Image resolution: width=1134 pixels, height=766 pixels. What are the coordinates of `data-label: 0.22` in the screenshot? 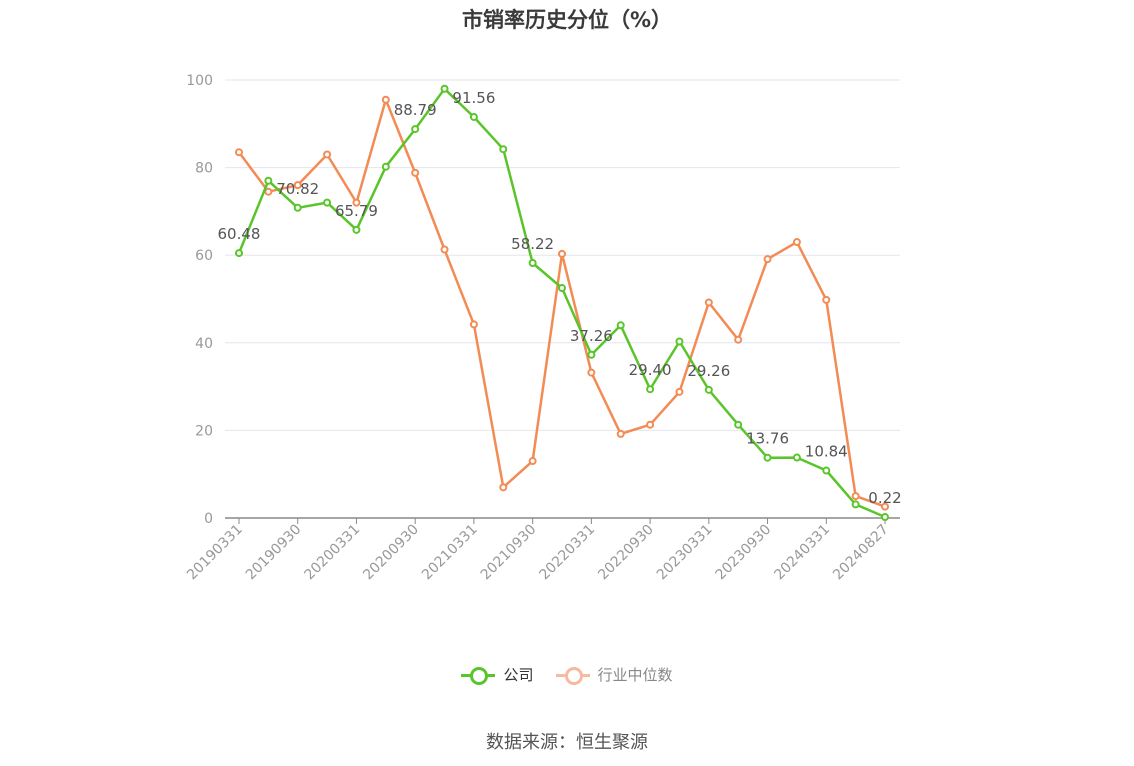 It's located at (884, 498).